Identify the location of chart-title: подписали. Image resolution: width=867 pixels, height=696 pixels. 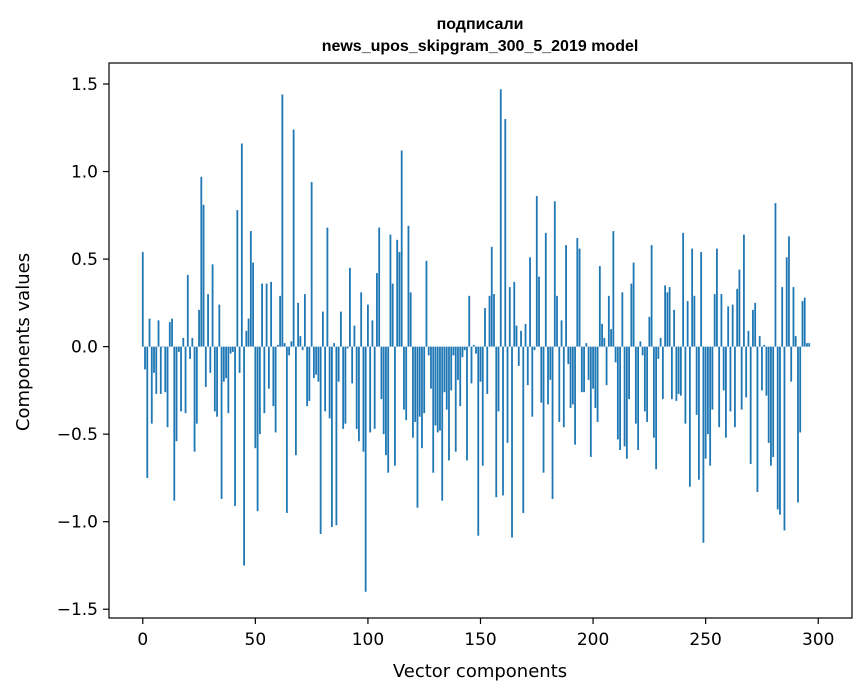
(480, 24).